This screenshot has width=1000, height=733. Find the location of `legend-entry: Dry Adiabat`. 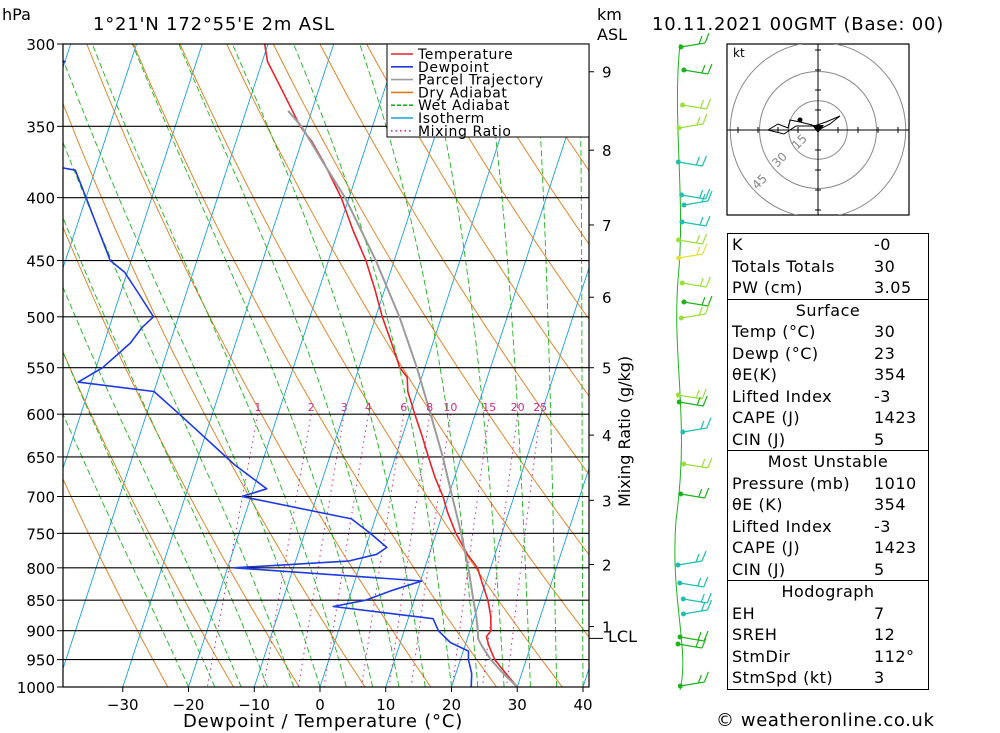

legend-entry: Dry Adiabat is located at coordinates (463, 93).